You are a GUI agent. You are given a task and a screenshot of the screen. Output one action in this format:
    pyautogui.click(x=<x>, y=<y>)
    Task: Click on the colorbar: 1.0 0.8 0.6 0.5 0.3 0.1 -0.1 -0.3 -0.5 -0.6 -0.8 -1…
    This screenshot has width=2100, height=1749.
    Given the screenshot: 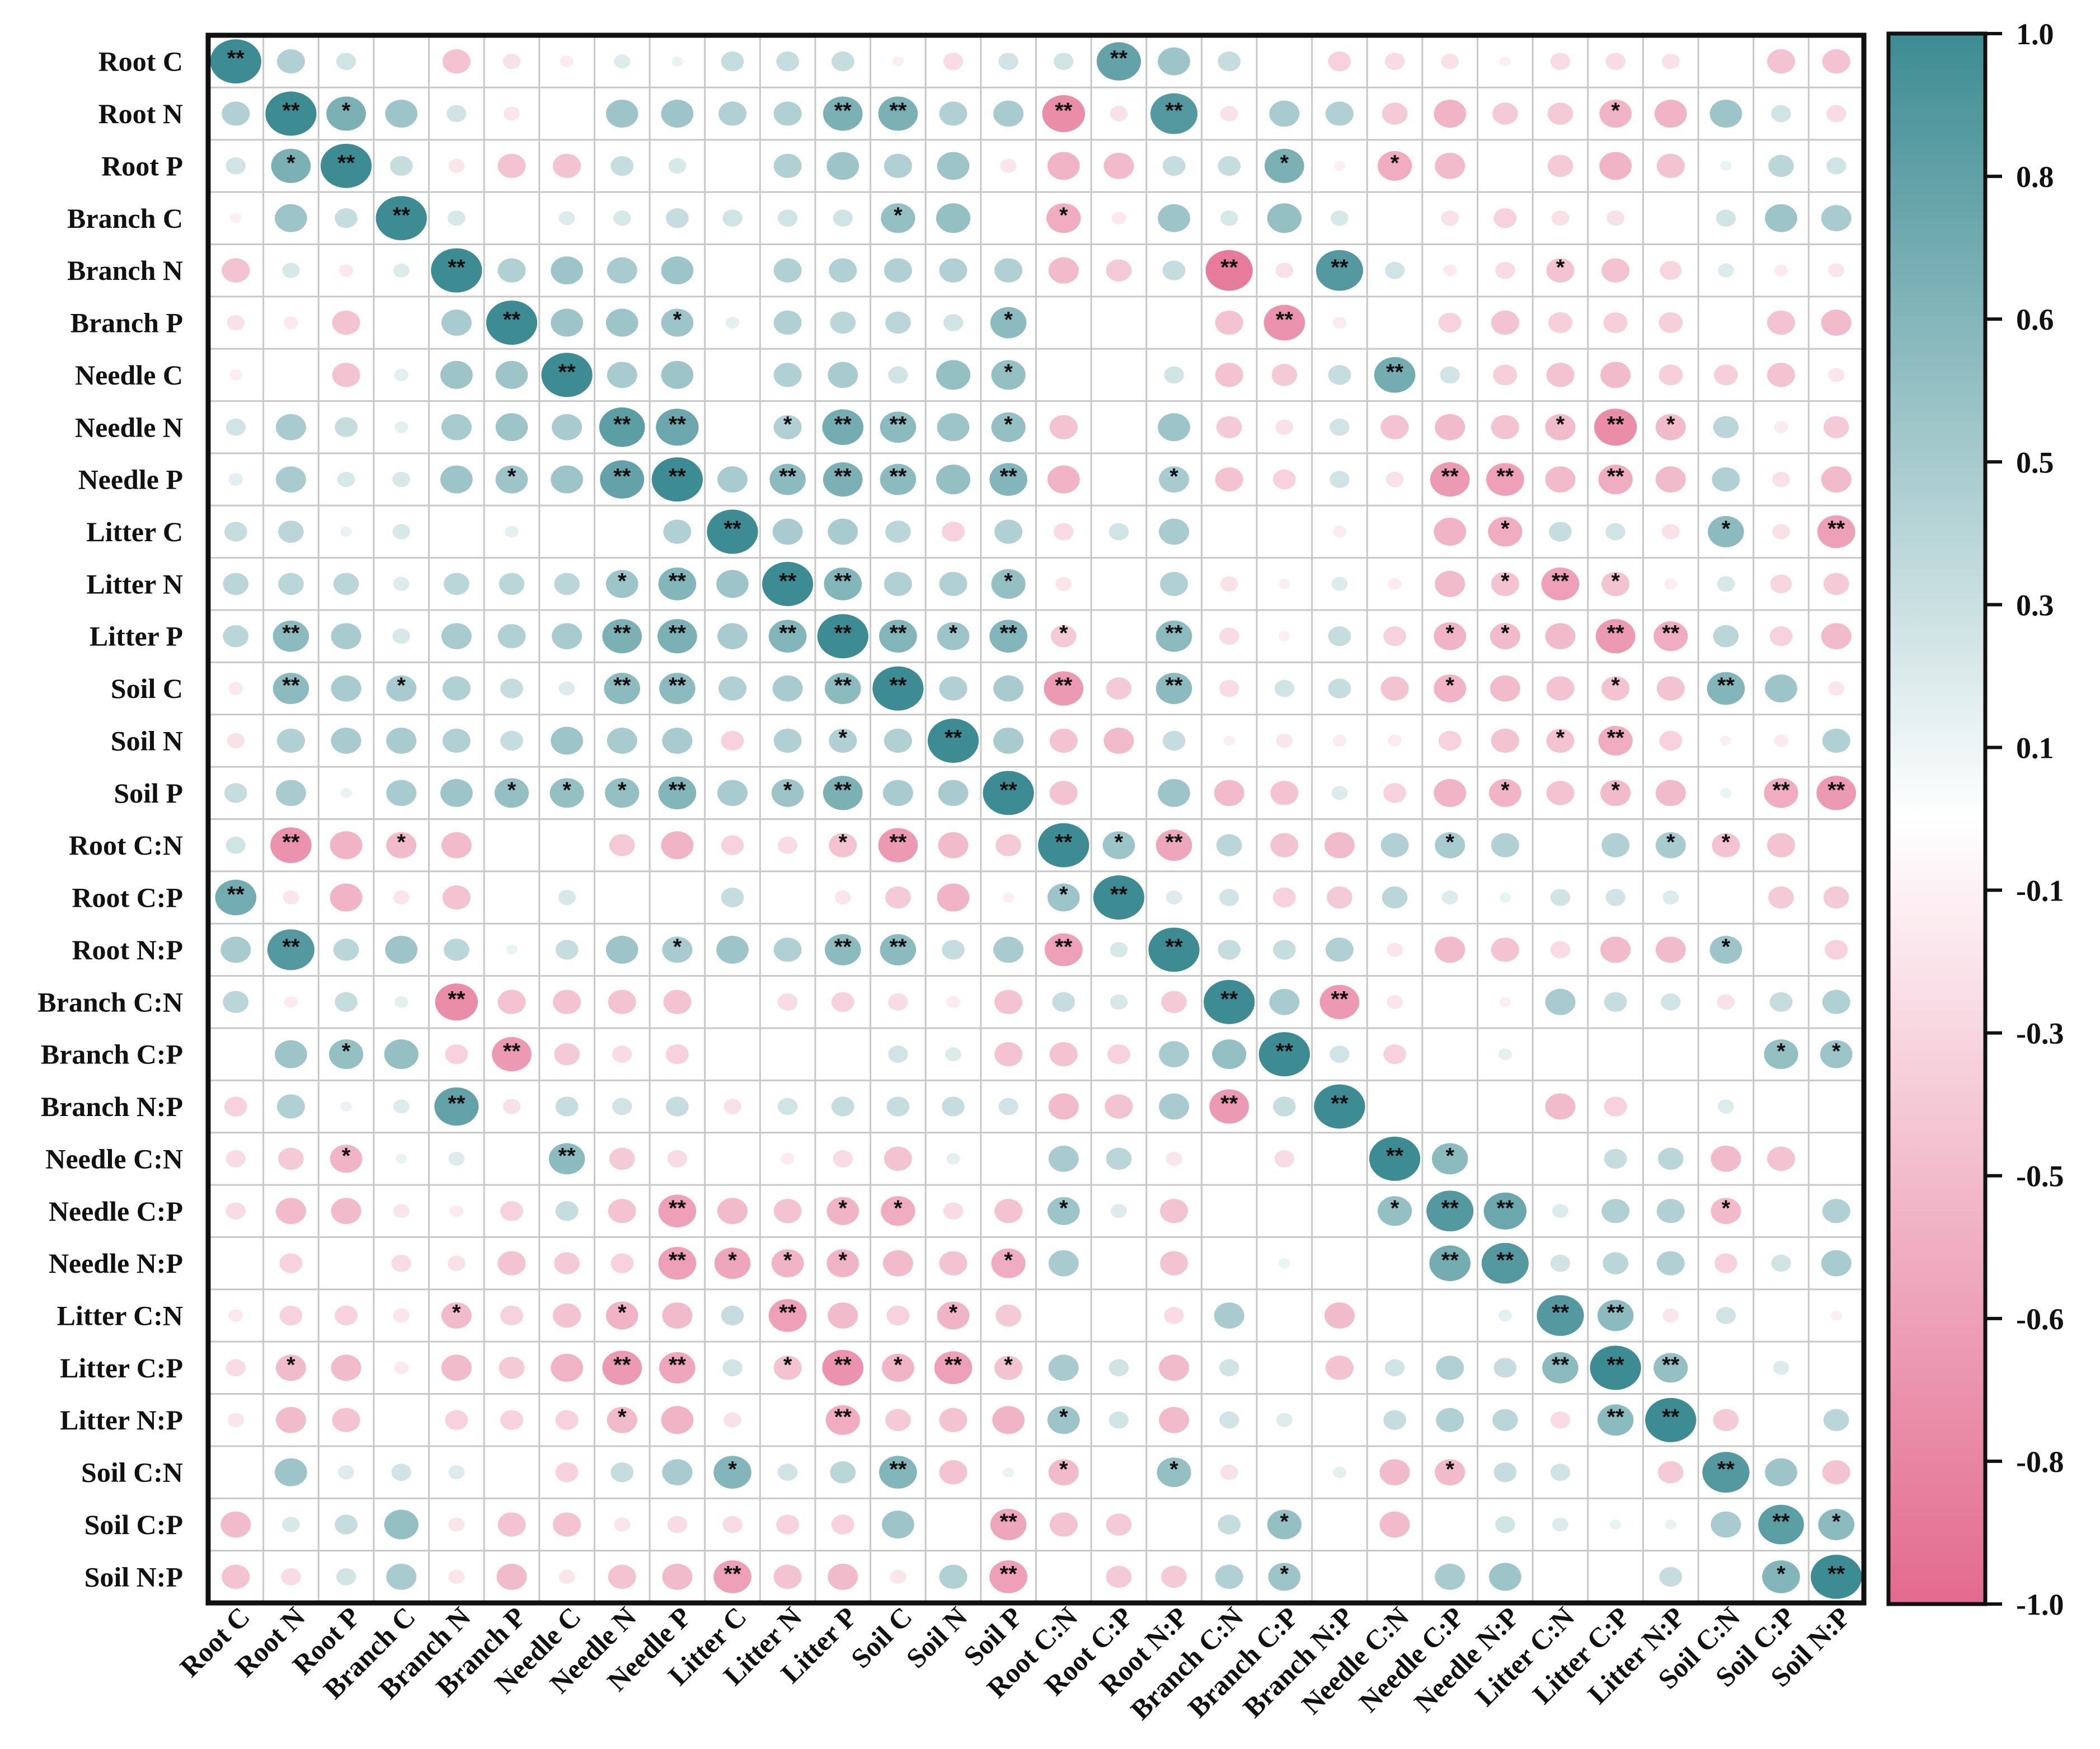 What is the action you would take?
    pyautogui.click(x=1975, y=819)
    